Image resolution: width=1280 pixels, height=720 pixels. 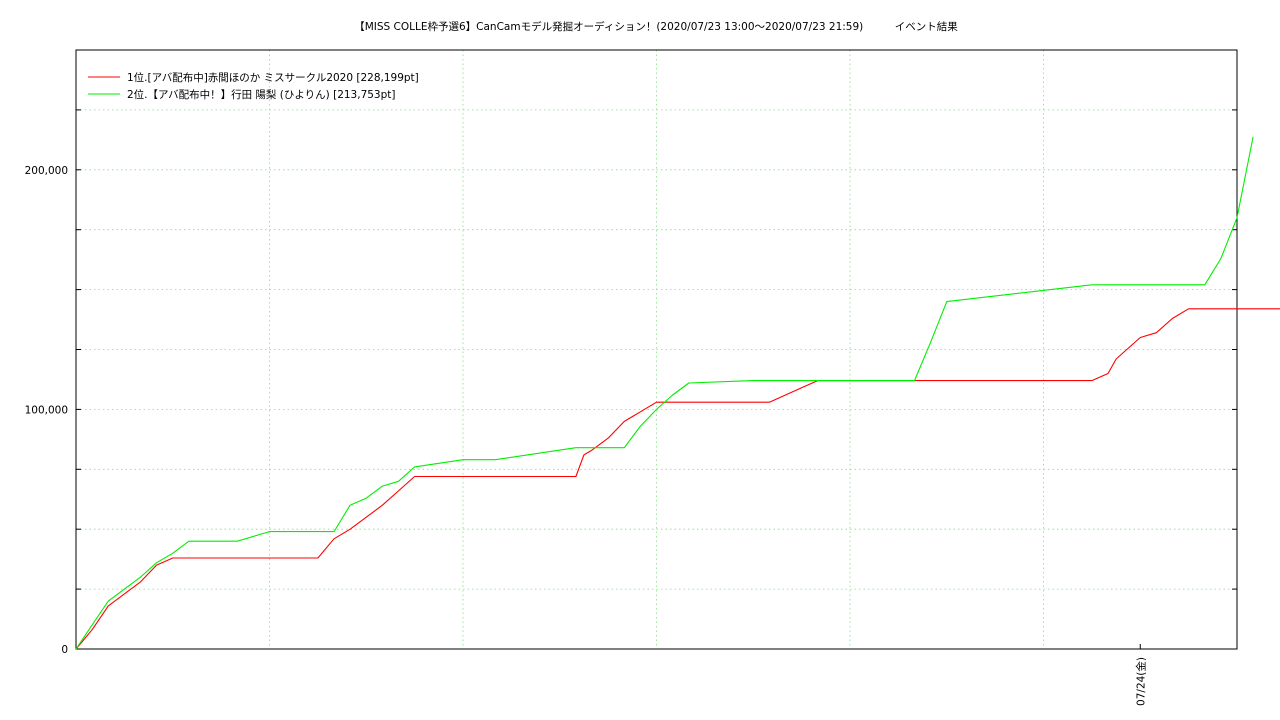 I want to click on x-tick-label: 07/24(金), so click(x=1140, y=681).